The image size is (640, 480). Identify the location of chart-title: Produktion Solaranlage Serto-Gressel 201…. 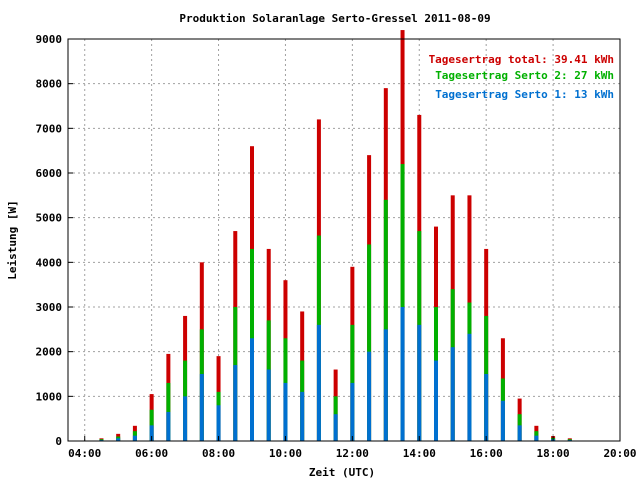
(334, 18).